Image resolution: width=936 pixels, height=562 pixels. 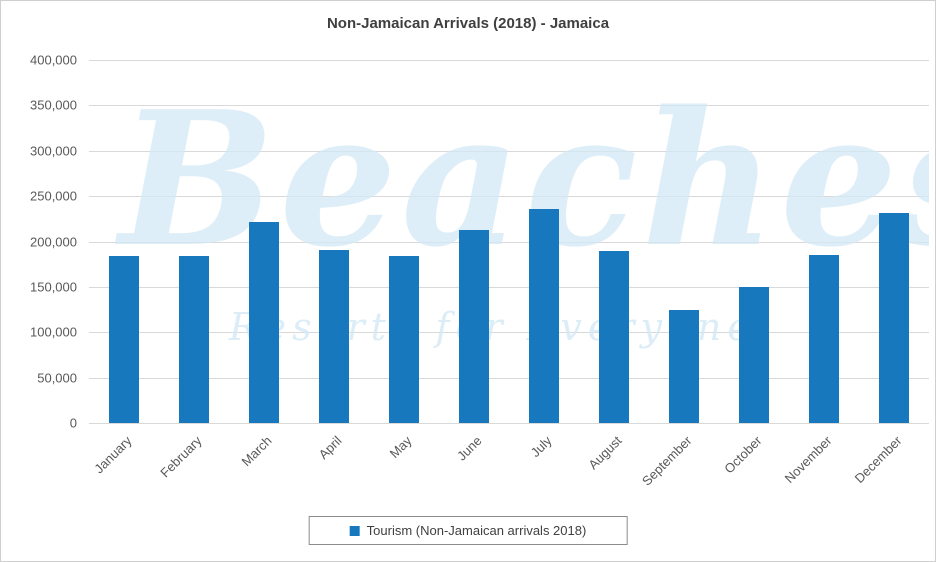 What do you see at coordinates (53, 287) in the screenshot?
I see `y-axis-tick-label: 150,000` at bounding box center [53, 287].